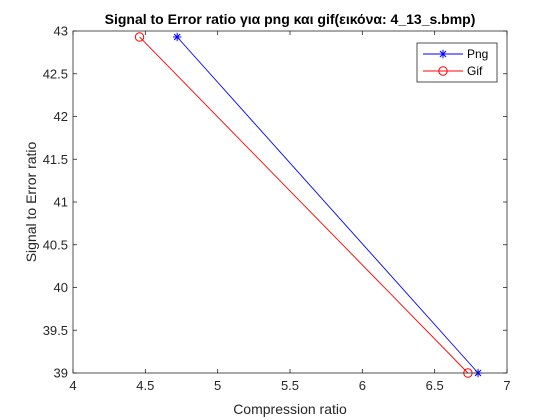 This screenshot has height=420, width=560. I want to click on legend-box, so click(457, 62).